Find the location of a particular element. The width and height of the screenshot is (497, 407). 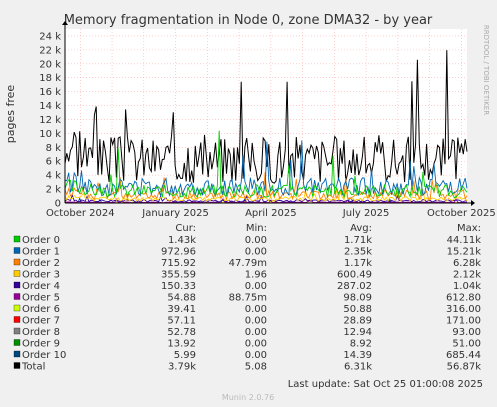

legend-value: 972.96 is located at coordinates (178, 252).